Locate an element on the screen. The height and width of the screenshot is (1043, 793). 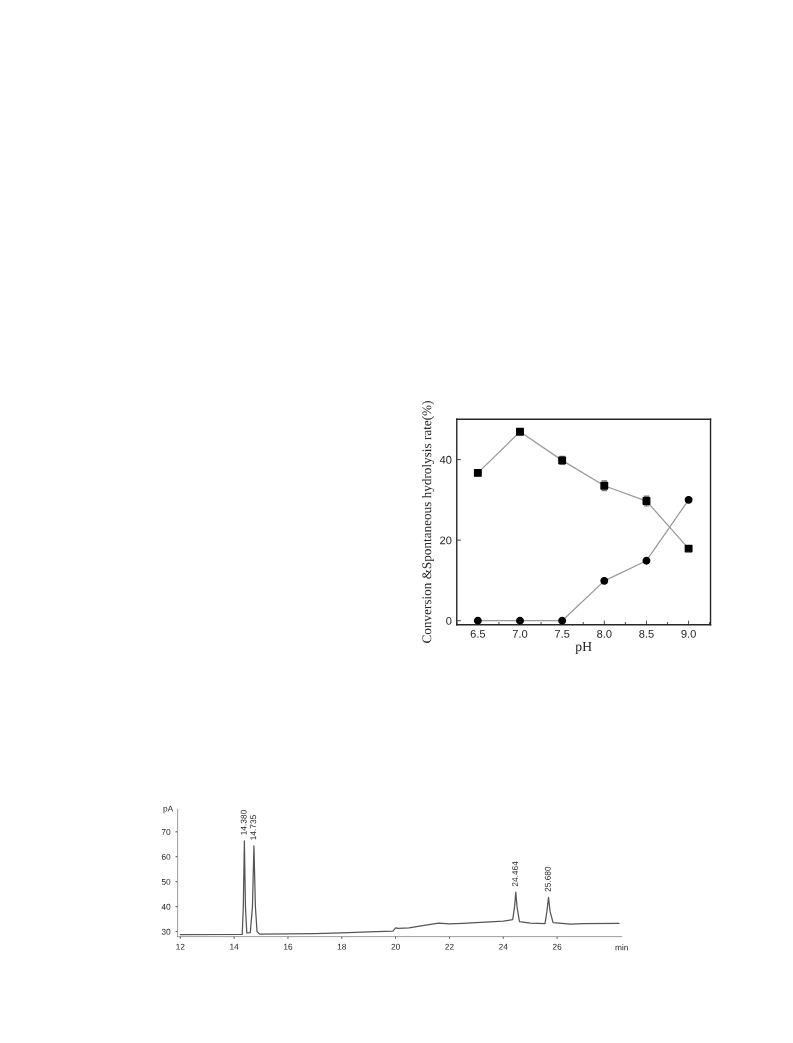
x-tick-label: 6.5 is located at coordinates (478, 633).